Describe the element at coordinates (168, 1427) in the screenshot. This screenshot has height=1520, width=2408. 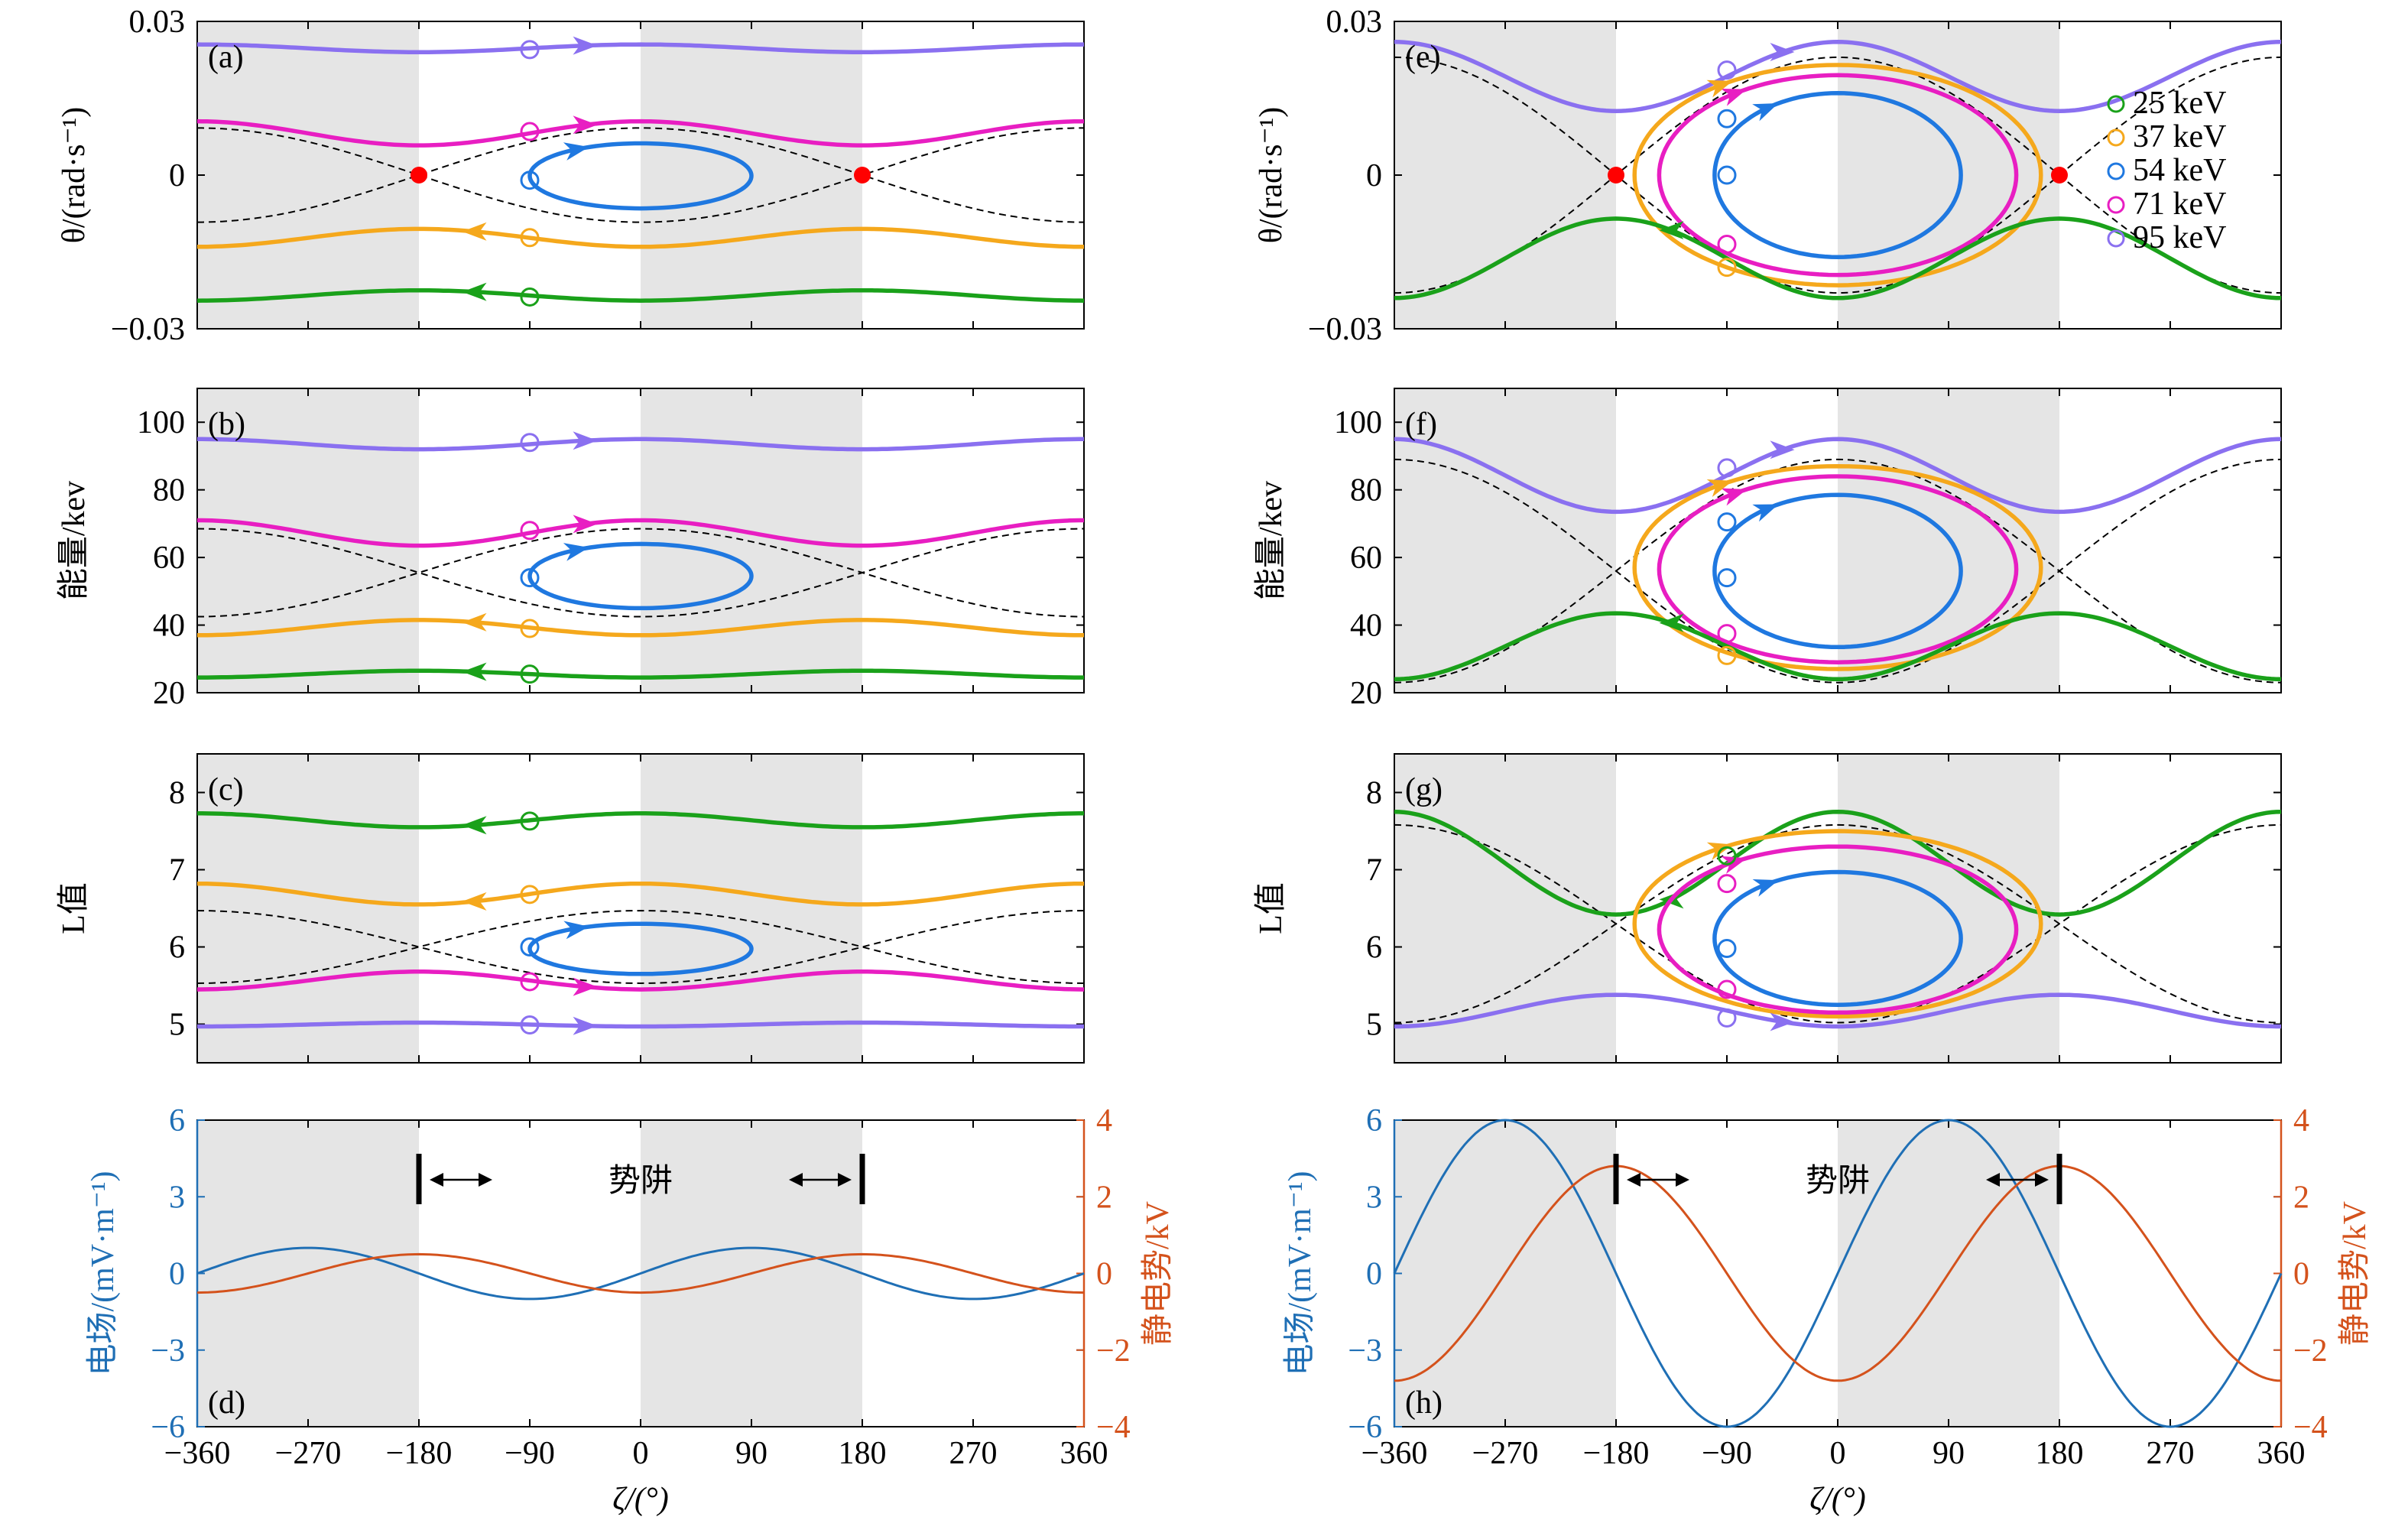
I see `y-tick-label: −6` at that location.